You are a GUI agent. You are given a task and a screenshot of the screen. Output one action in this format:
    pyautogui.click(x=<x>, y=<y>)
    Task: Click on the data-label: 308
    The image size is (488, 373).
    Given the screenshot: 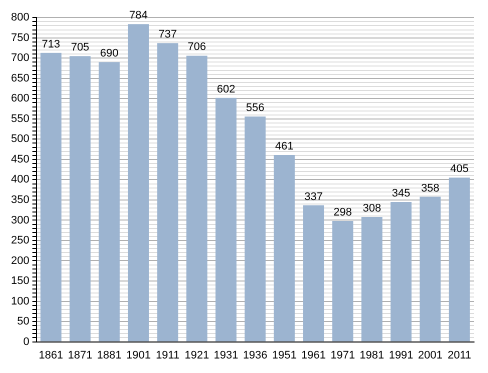 What is the action you would take?
    pyautogui.click(x=372, y=208)
    